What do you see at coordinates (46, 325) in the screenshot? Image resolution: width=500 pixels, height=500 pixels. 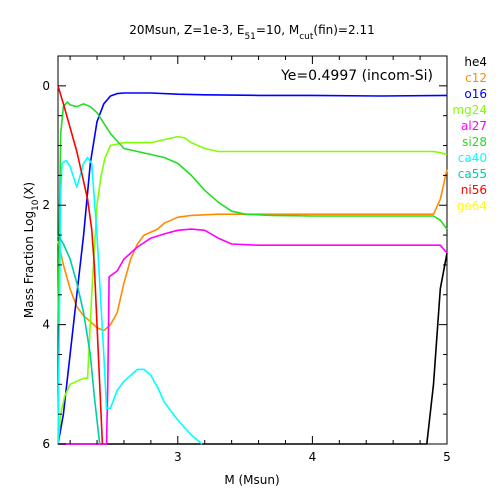 I see `y-tick-label-2: 4` at bounding box center [46, 325].